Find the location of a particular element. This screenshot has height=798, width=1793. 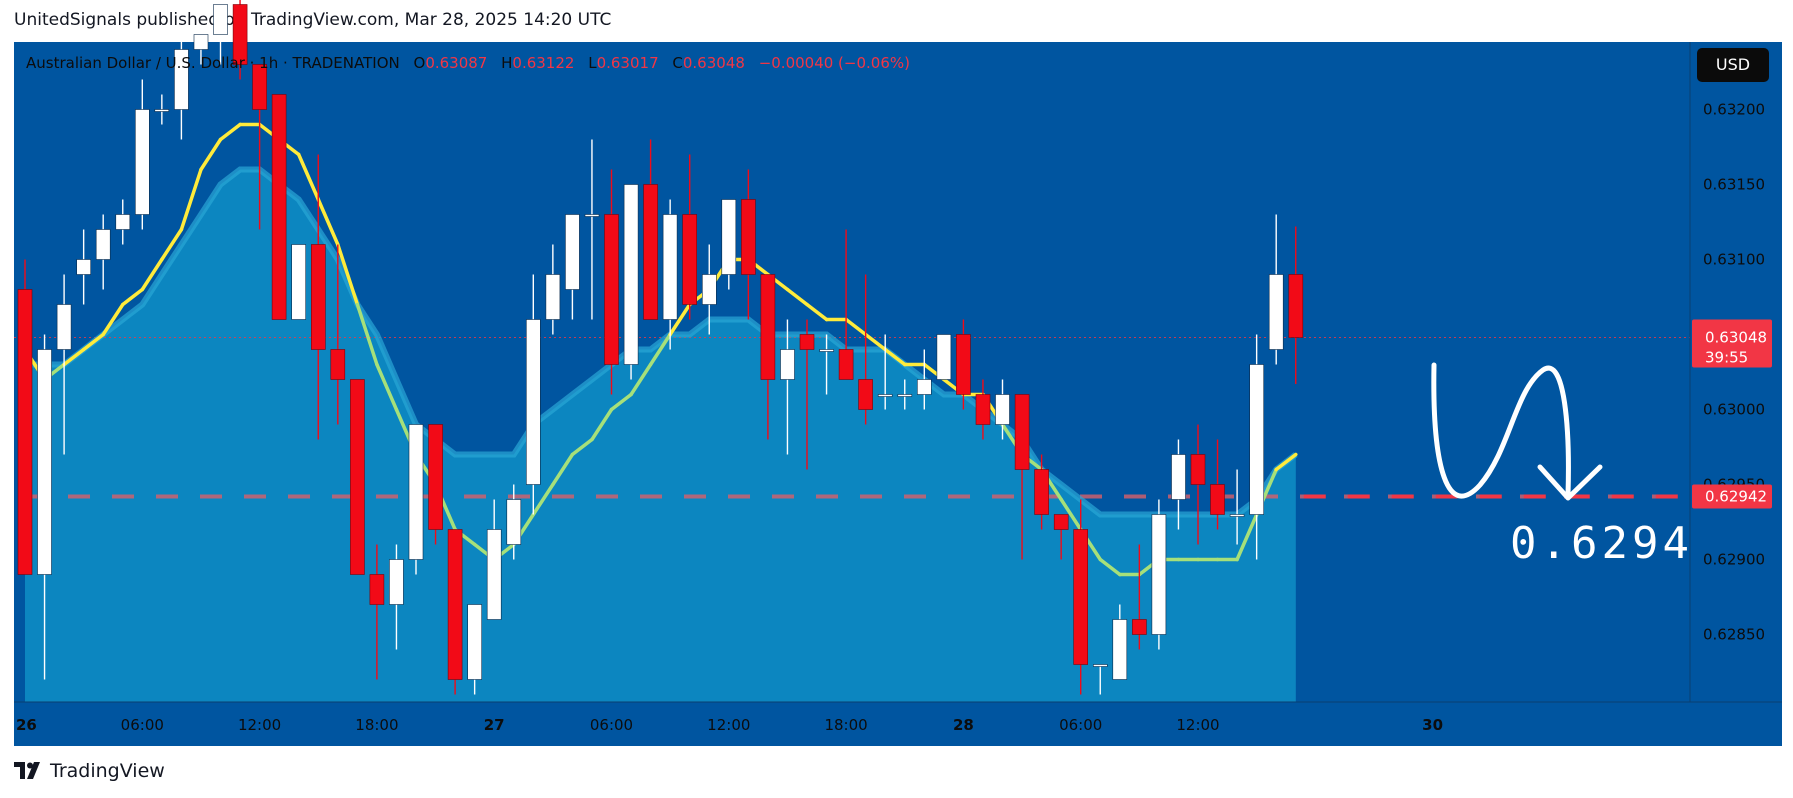

countdown-label: 39:55 is located at coordinates (1726, 358).